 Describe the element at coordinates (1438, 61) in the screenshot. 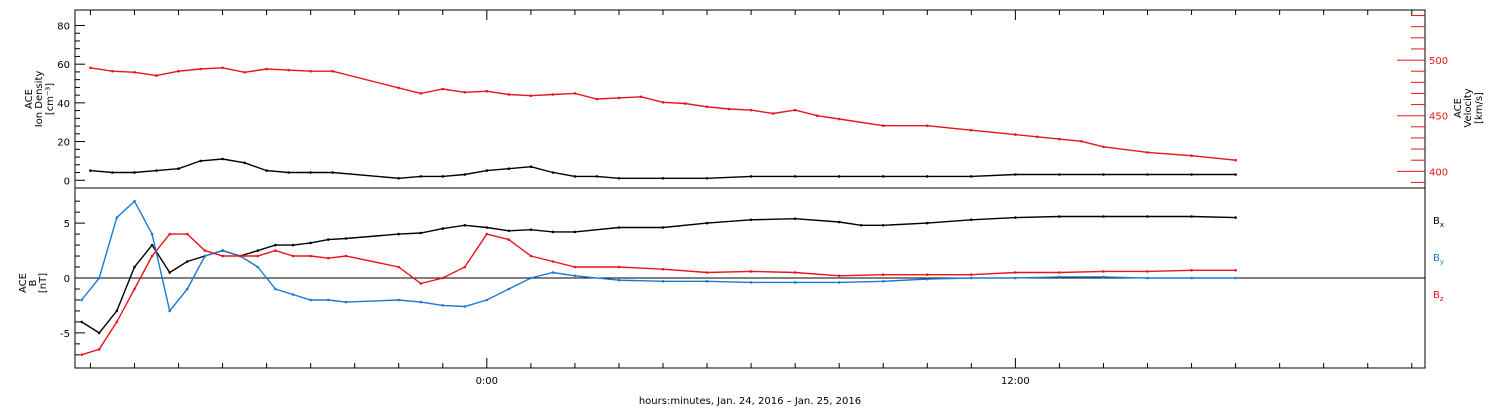

I see `velocity-tick-label: 500` at that location.